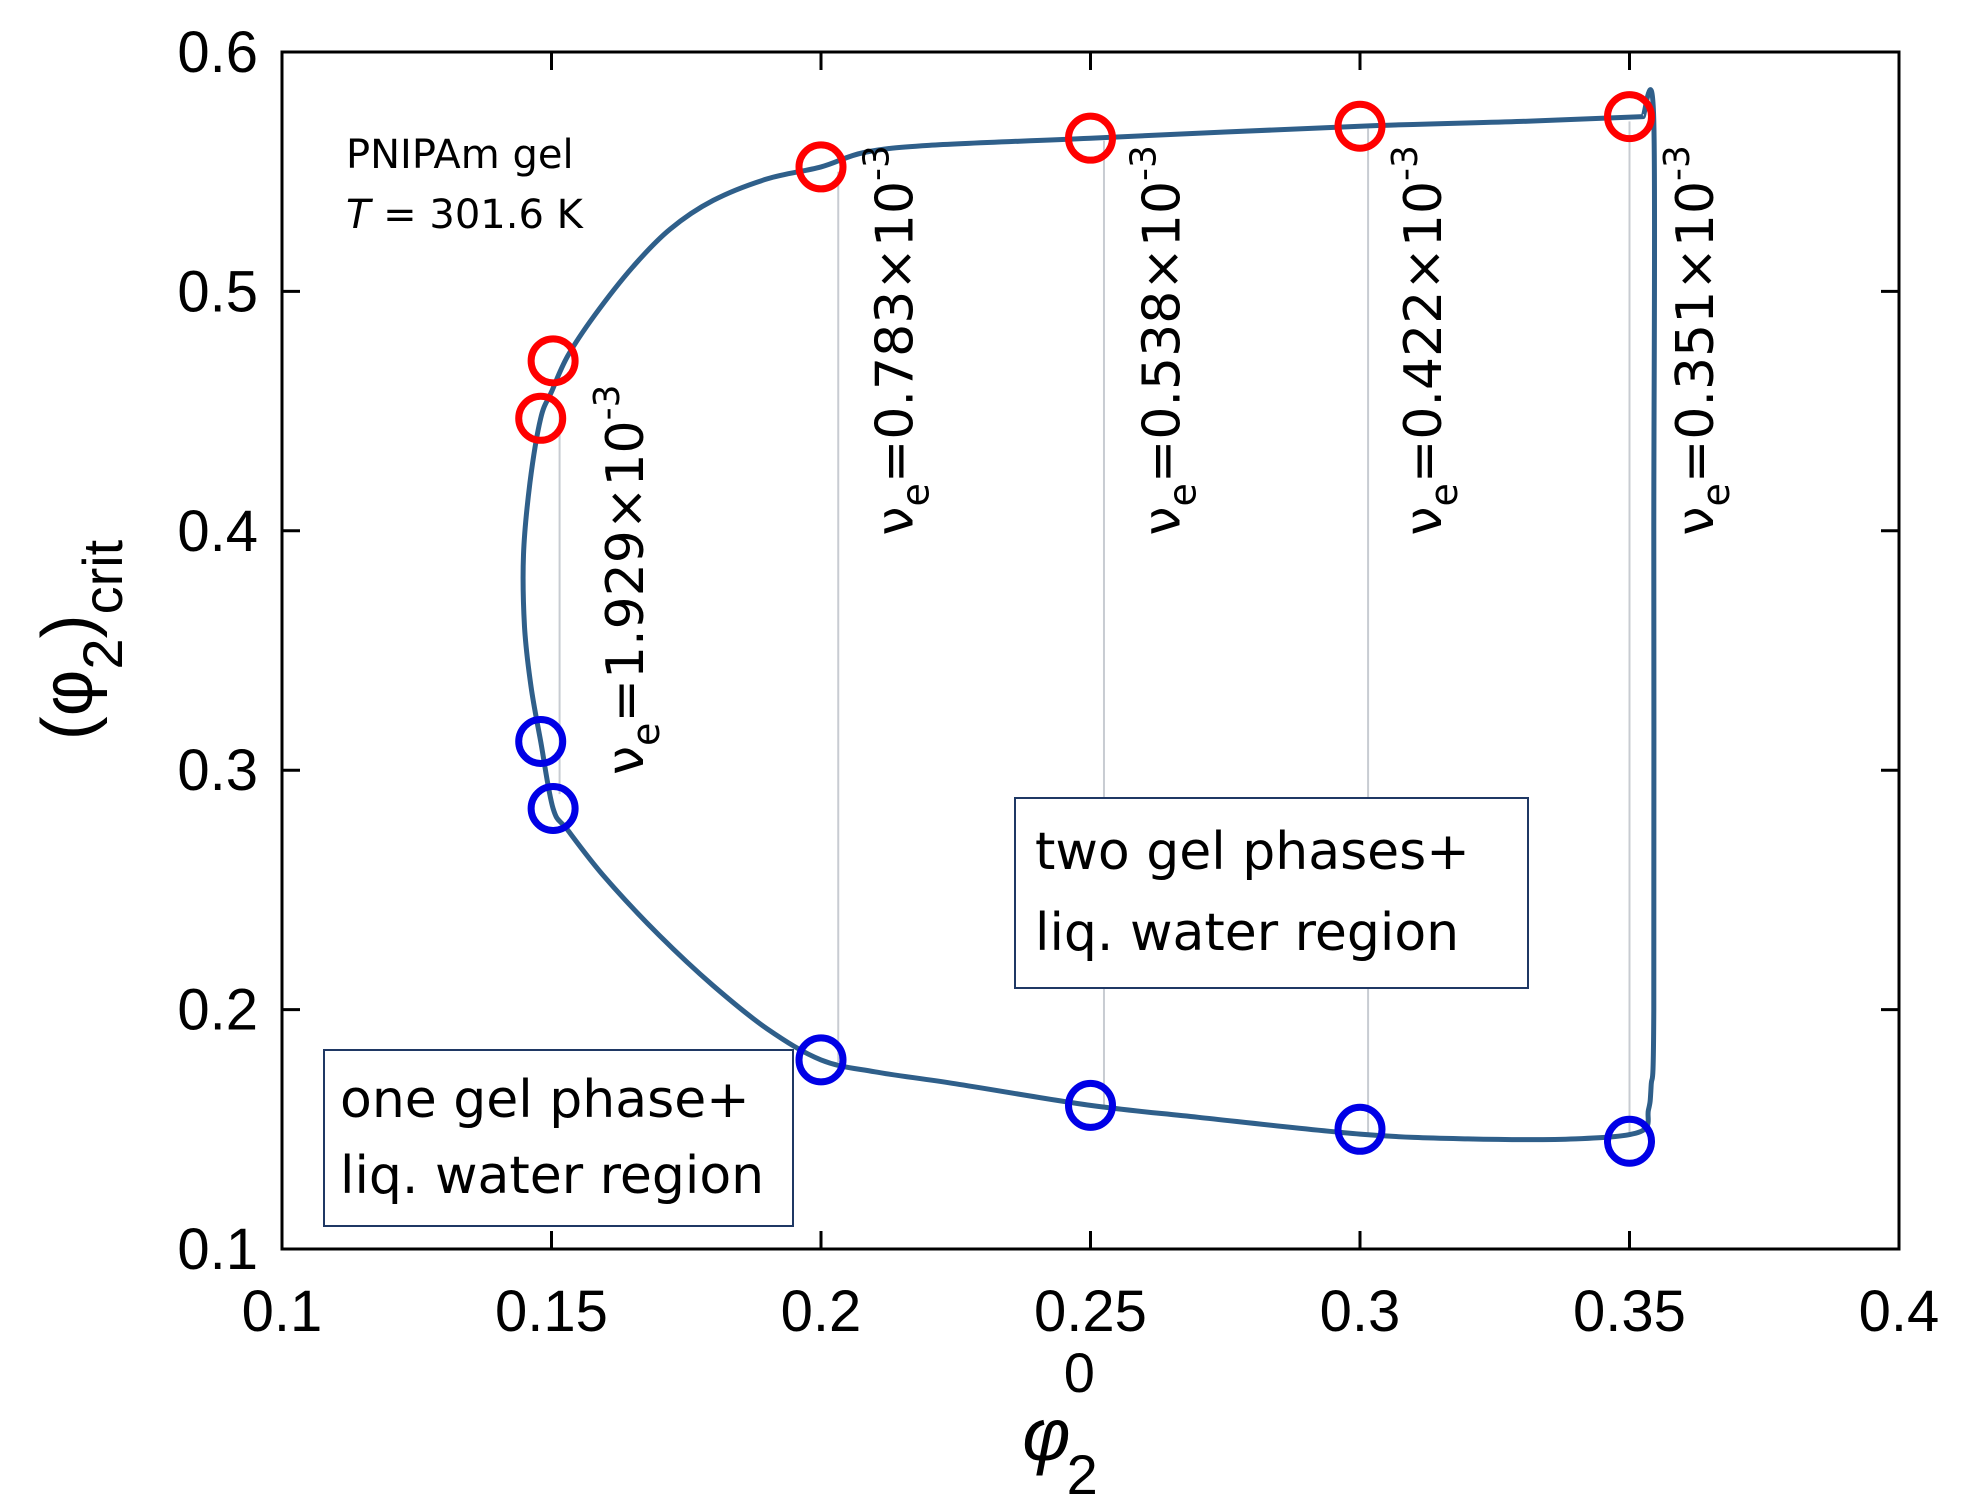  I want to click on nu-label-1: νe=0.783×10-3, so click(897, 340).